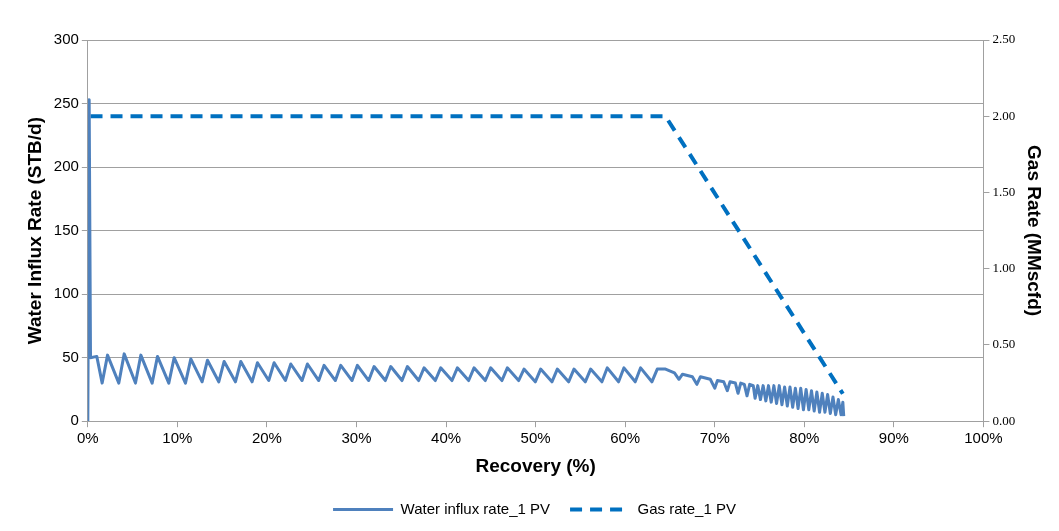 The width and height of the screenshot is (1059, 531). What do you see at coordinates (1004, 115) in the screenshot?
I see `y2-tick-label: 2.00` at bounding box center [1004, 115].